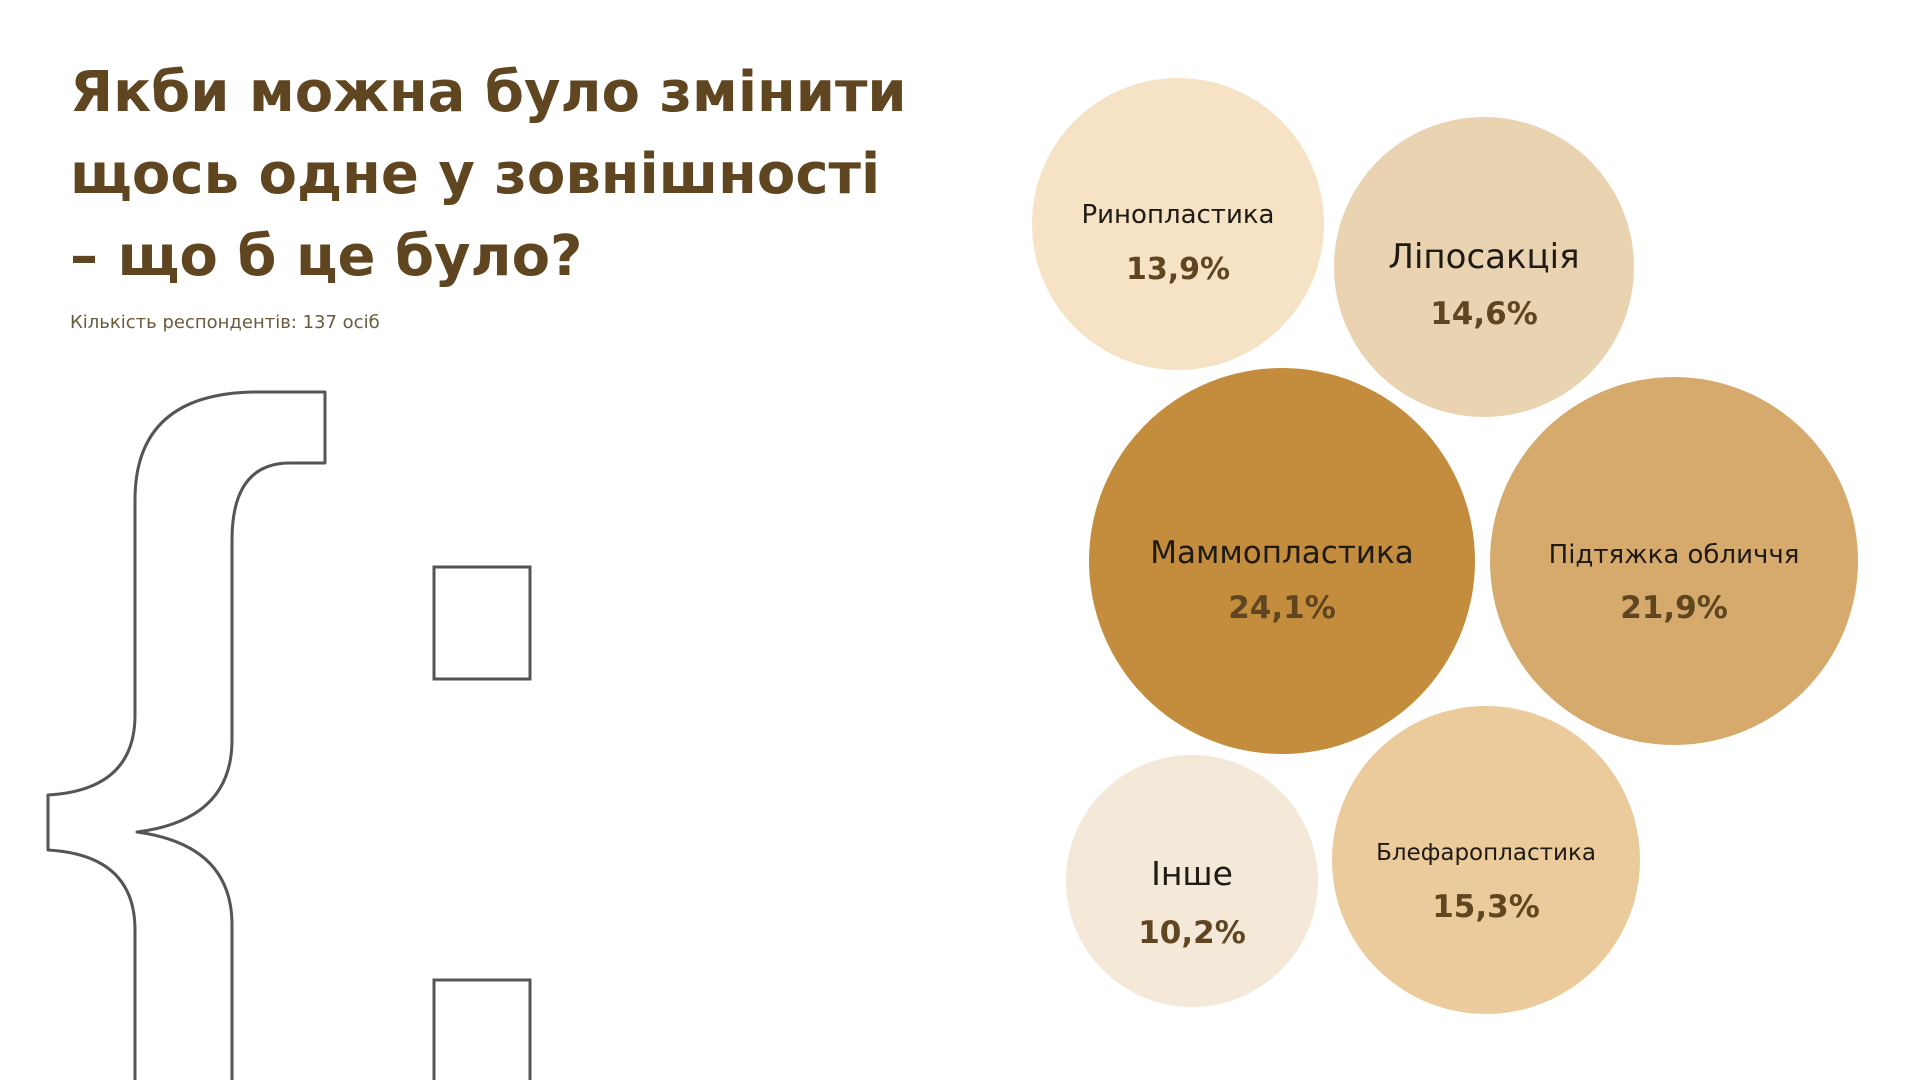 The image size is (1920, 1080). I want to click on bubble-4: Підтяжка обличчя 21,9%, so click(1674, 561).